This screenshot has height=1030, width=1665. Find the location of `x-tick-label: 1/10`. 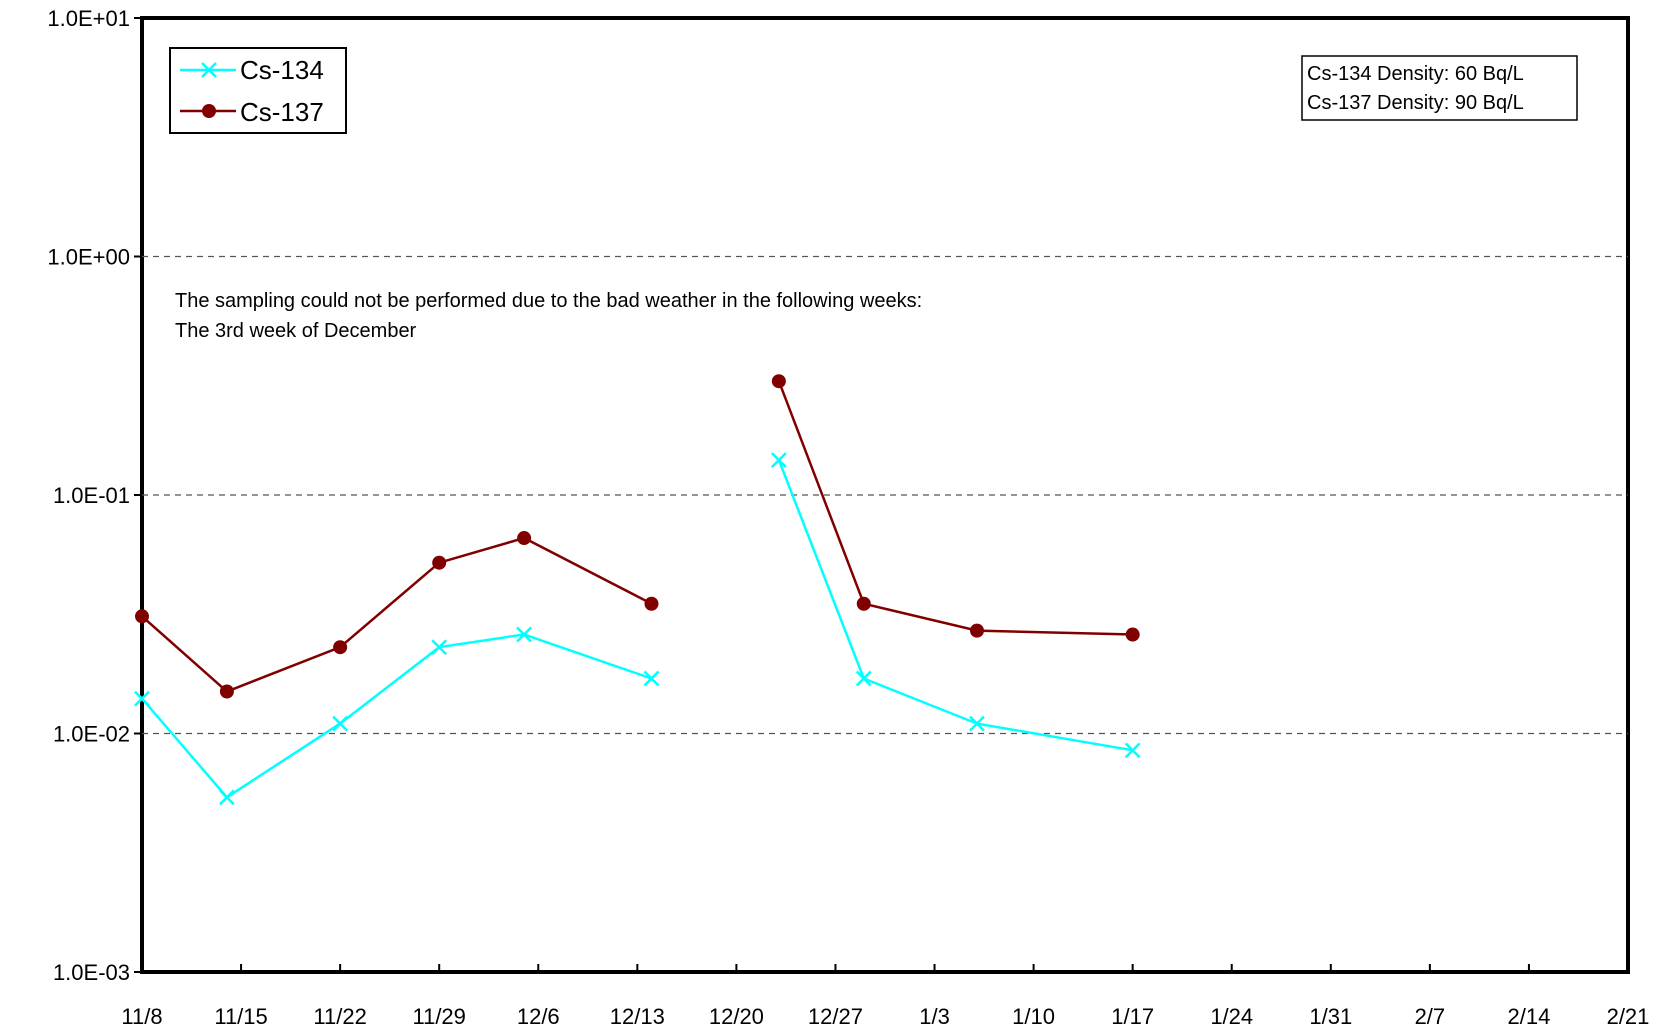

x-tick-label: 1/10 is located at coordinates (1033, 1016).